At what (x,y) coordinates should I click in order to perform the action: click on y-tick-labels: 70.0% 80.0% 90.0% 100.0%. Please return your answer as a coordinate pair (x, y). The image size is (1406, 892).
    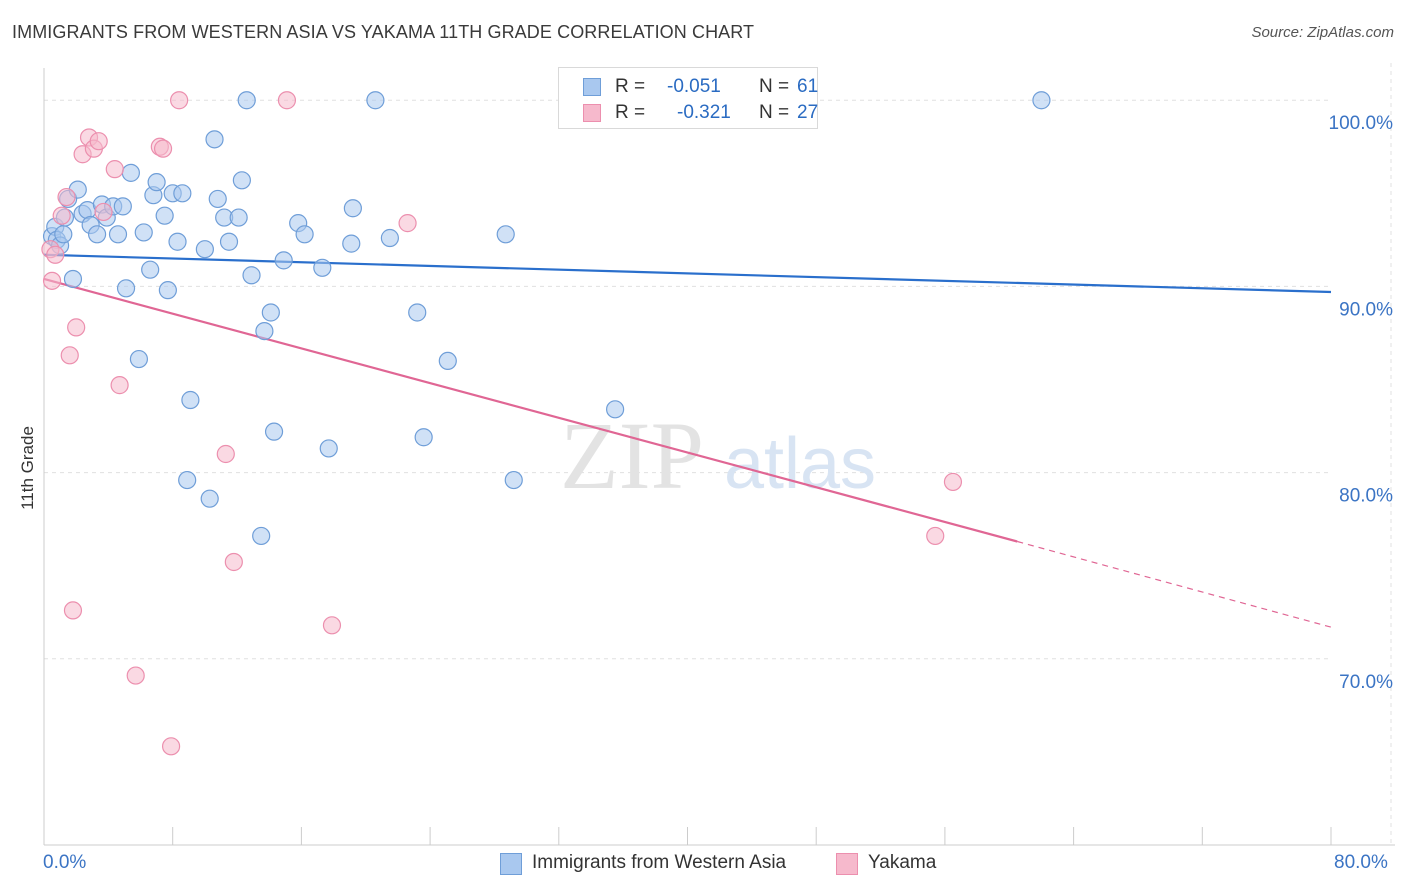
    Looking at the image, I should click on (1361, 403).